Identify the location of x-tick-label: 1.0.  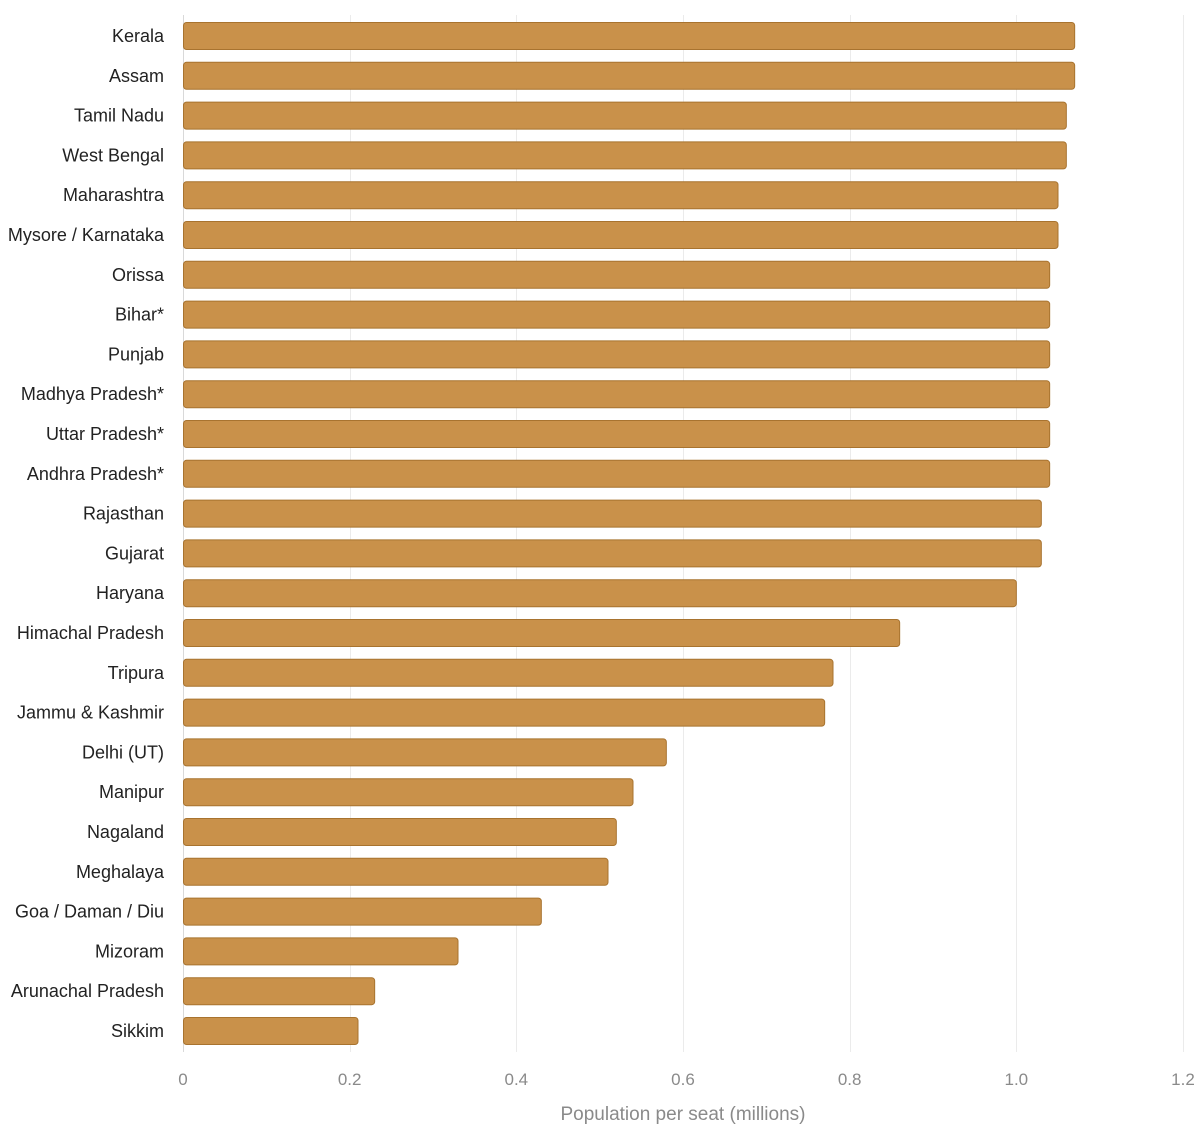
(1017, 1079).